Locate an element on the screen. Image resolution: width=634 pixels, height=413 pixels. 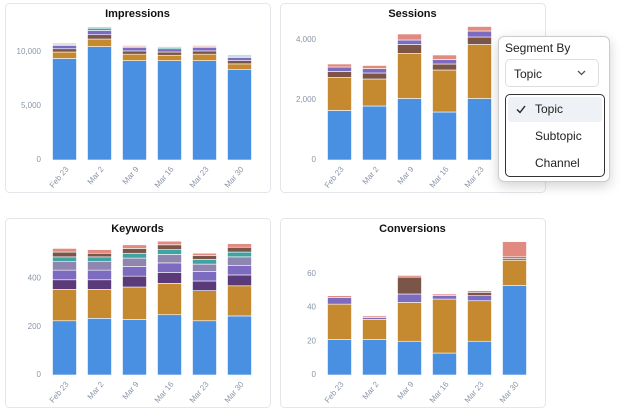
y-tick-label: 10,000 is located at coordinates (29, 51).